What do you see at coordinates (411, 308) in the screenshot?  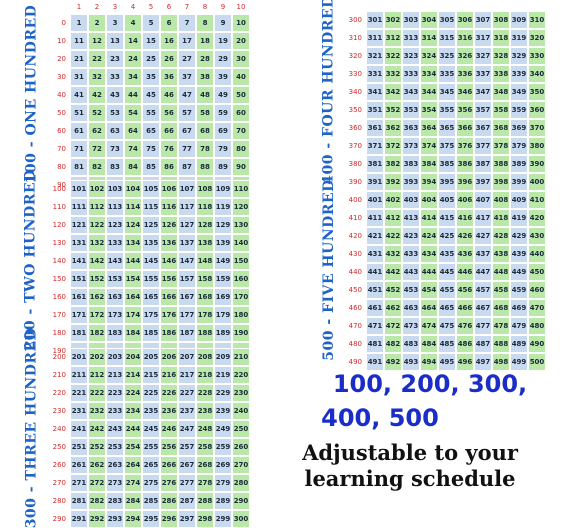 I see `number-cell: 463` at bounding box center [411, 308].